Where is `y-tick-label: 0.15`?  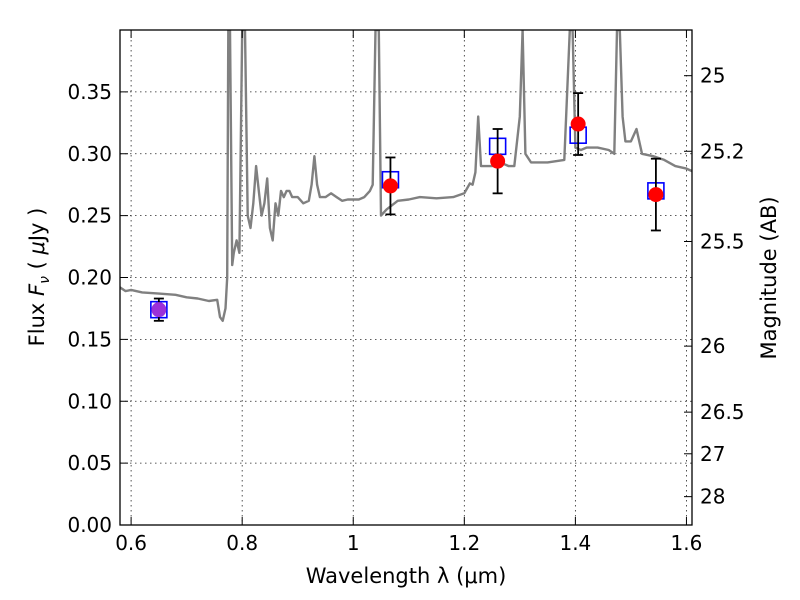
y-tick-label: 0.15 is located at coordinates (89, 339).